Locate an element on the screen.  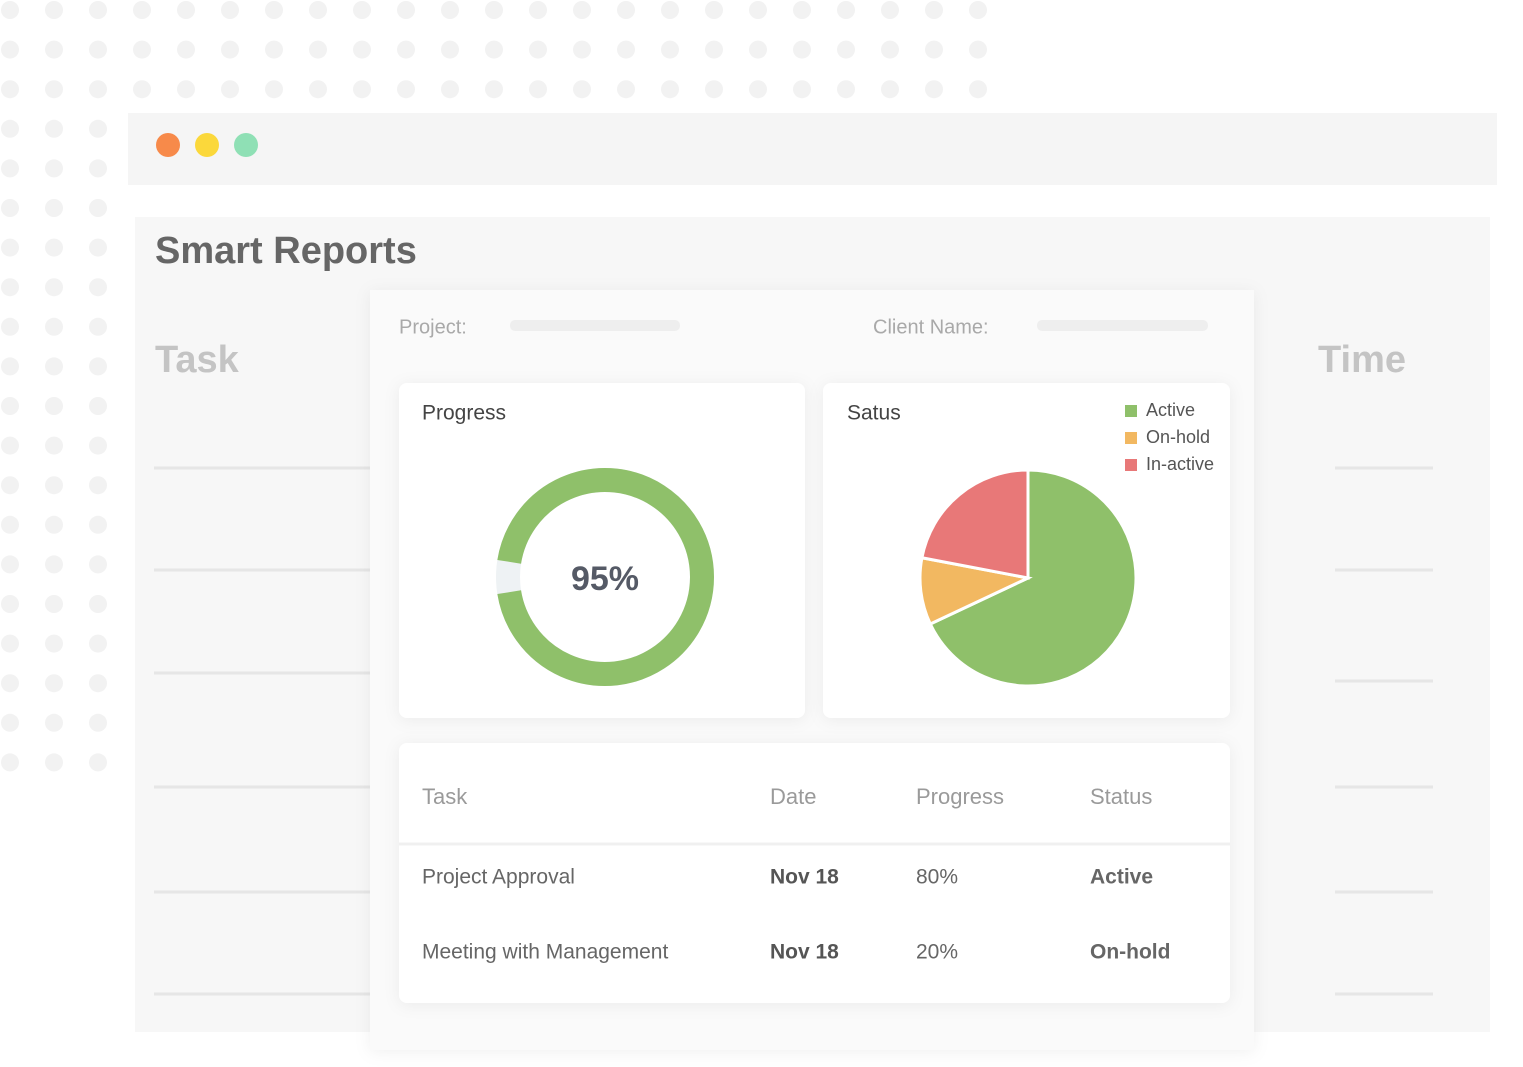
progress-card is located at coordinates (602, 550).